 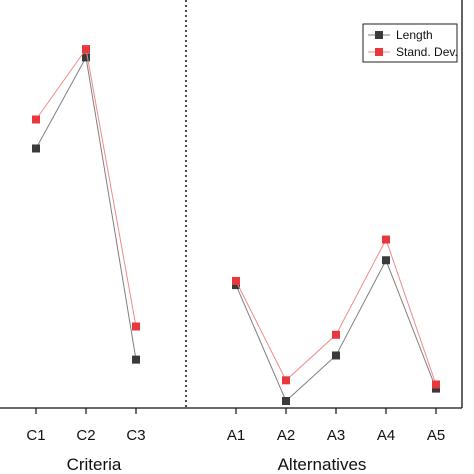 What do you see at coordinates (427, 52) in the screenshot?
I see `legend-label-stddev: Stand. Dev.` at bounding box center [427, 52].